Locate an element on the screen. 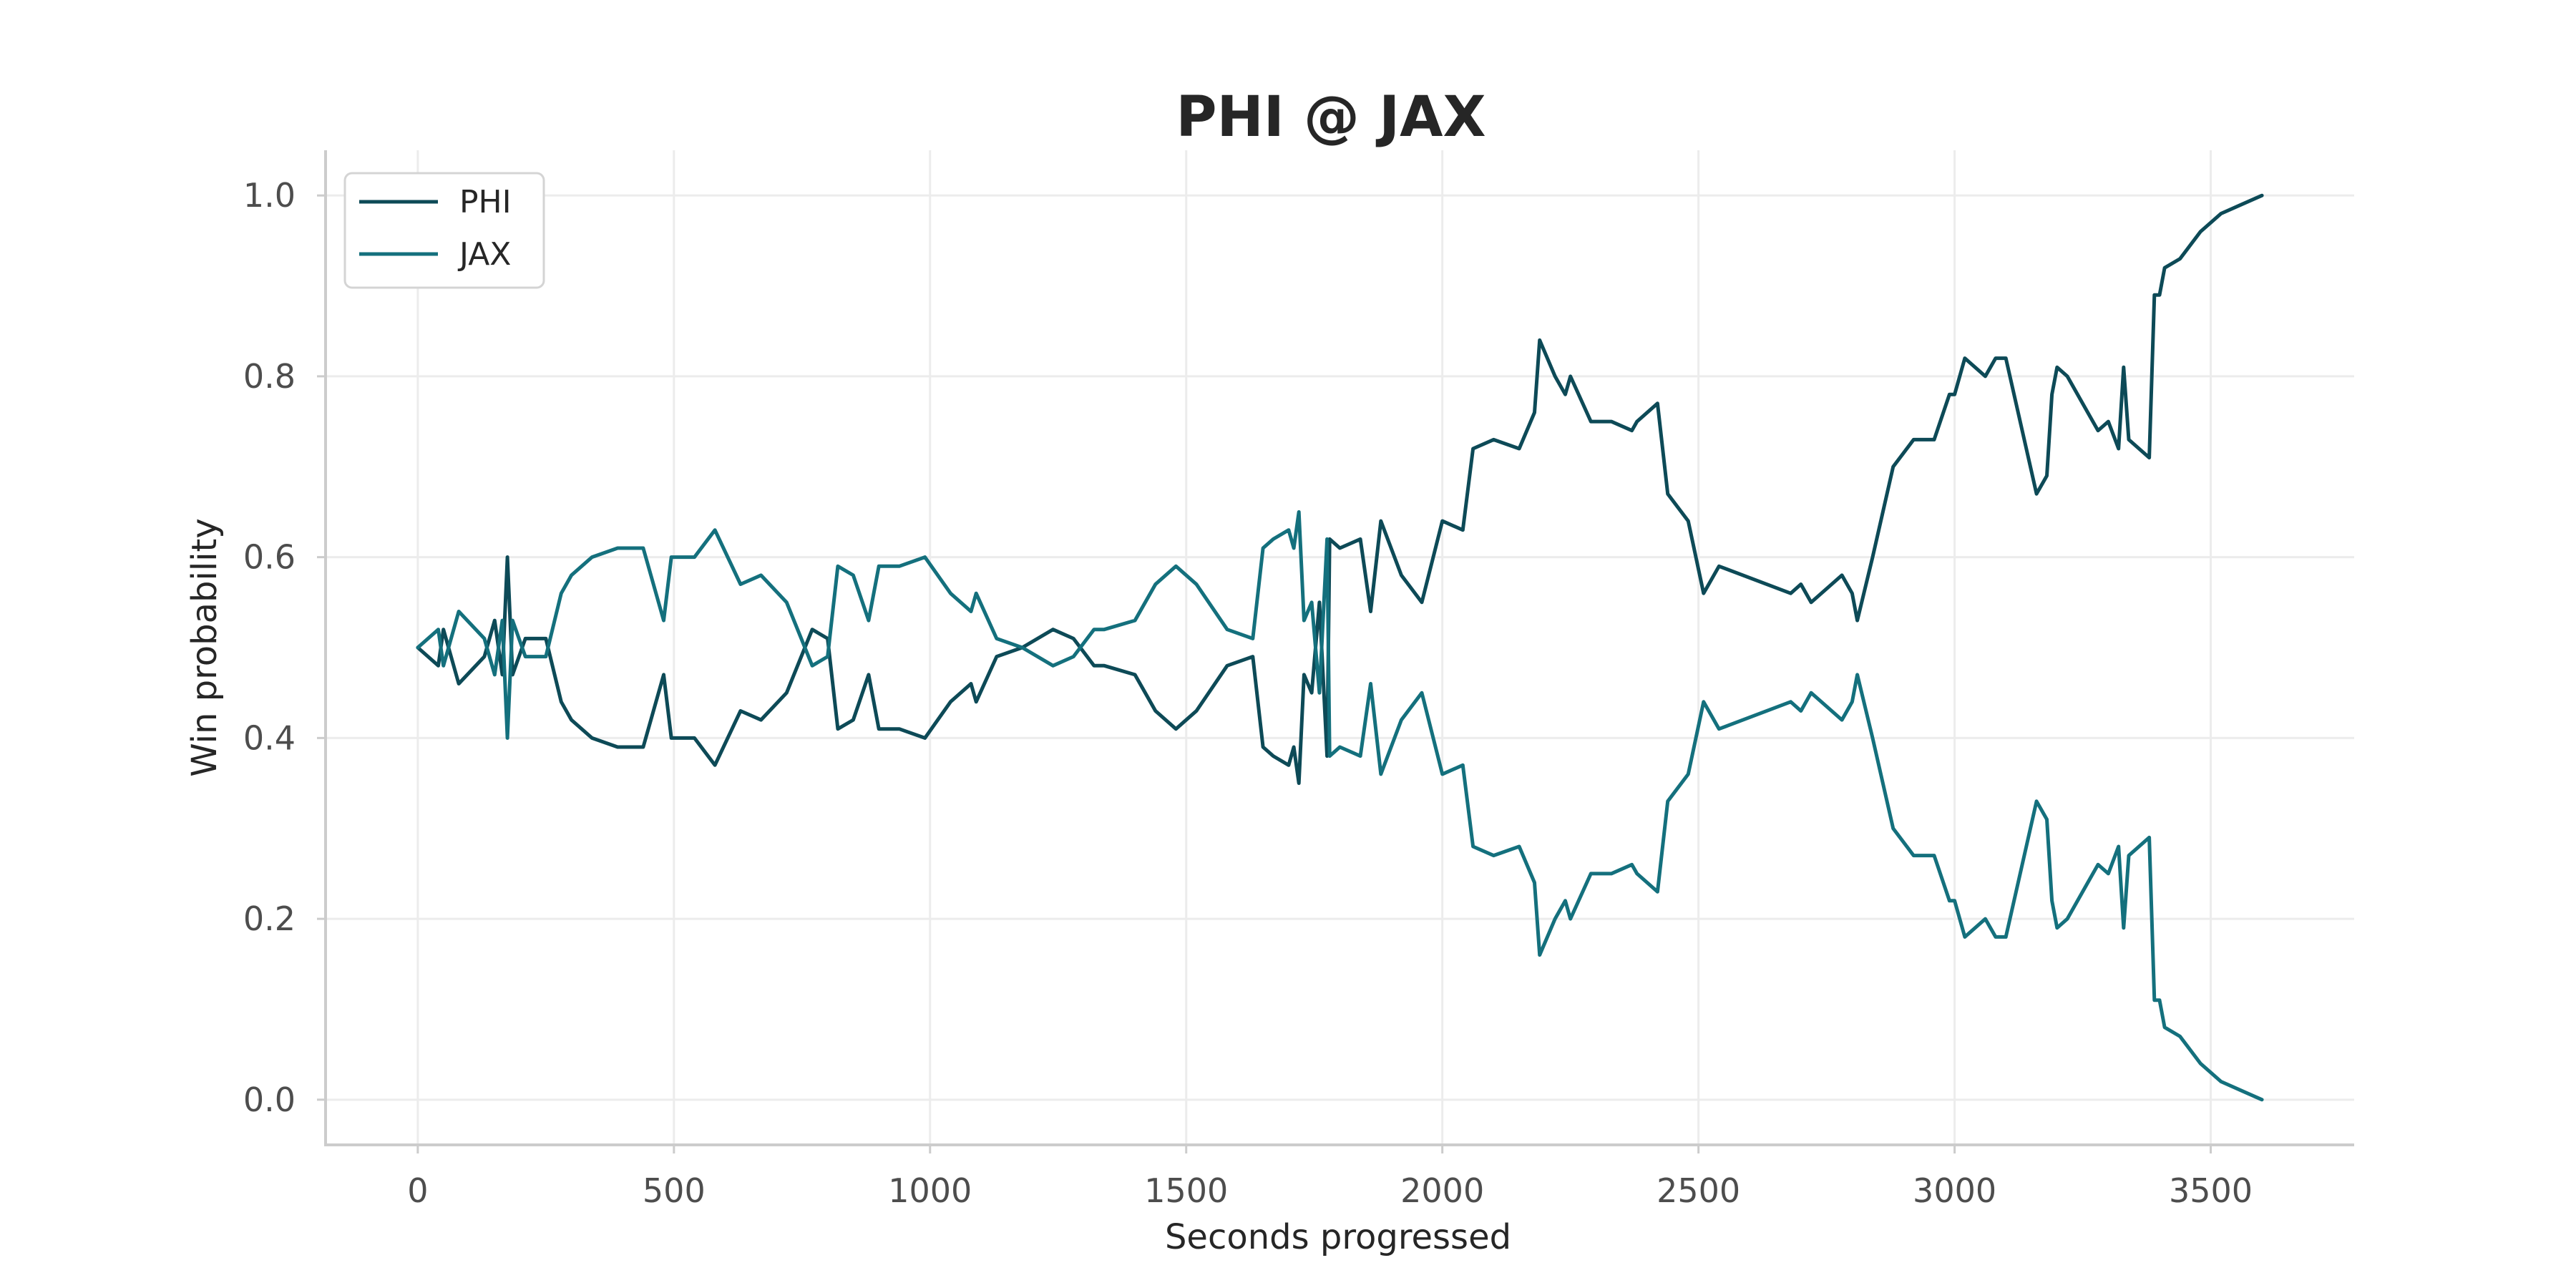 The width and height of the screenshot is (2576, 1288). y-tick-label: 0.0 is located at coordinates (269, 1099).